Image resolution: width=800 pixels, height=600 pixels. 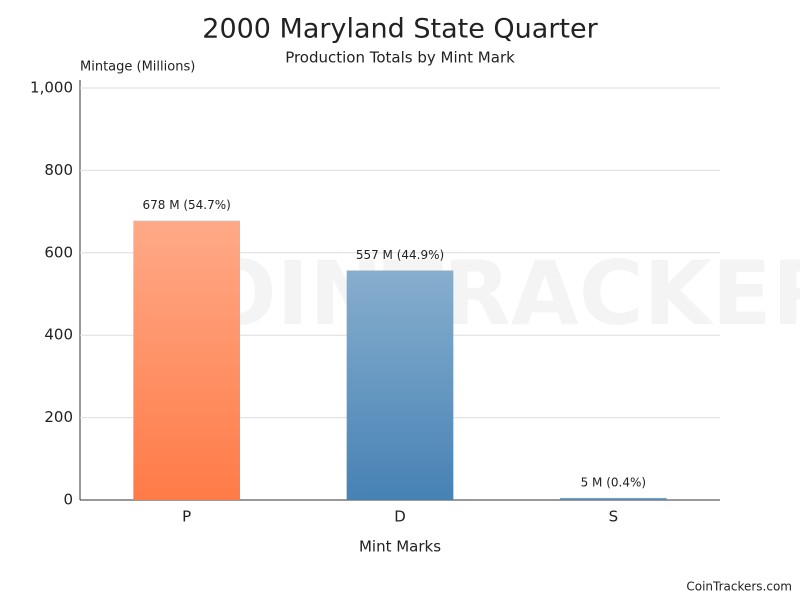 What do you see at coordinates (739, 587) in the screenshot?
I see `credit: CoinTrackers.com` at bounding box center [739, 587].